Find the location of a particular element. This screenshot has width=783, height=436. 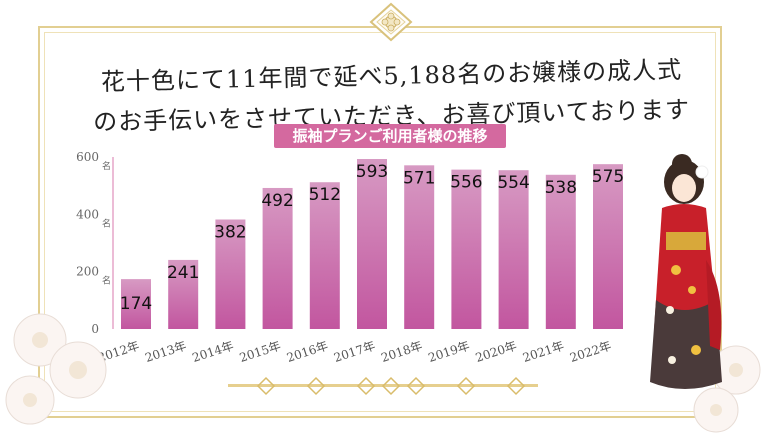

bar-value-label: 512 is located at coordinates (325, 195).